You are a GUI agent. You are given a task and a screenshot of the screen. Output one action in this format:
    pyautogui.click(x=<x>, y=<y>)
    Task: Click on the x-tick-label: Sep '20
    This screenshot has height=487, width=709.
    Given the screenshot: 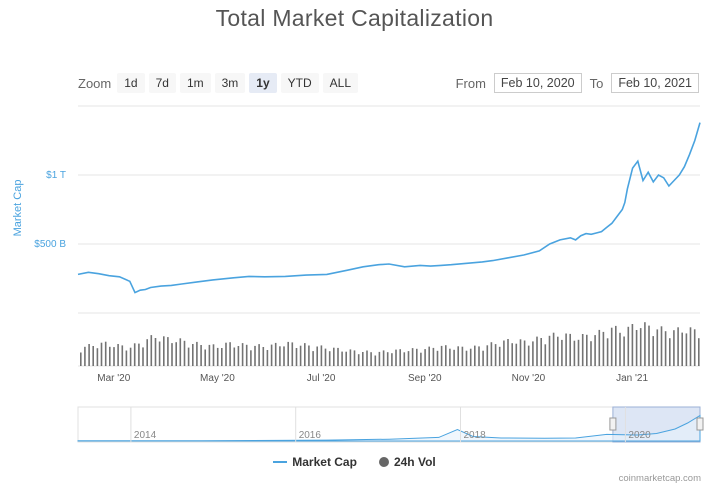 What is the action you would take?
    pyautogui.click(x=425, y=378)
    